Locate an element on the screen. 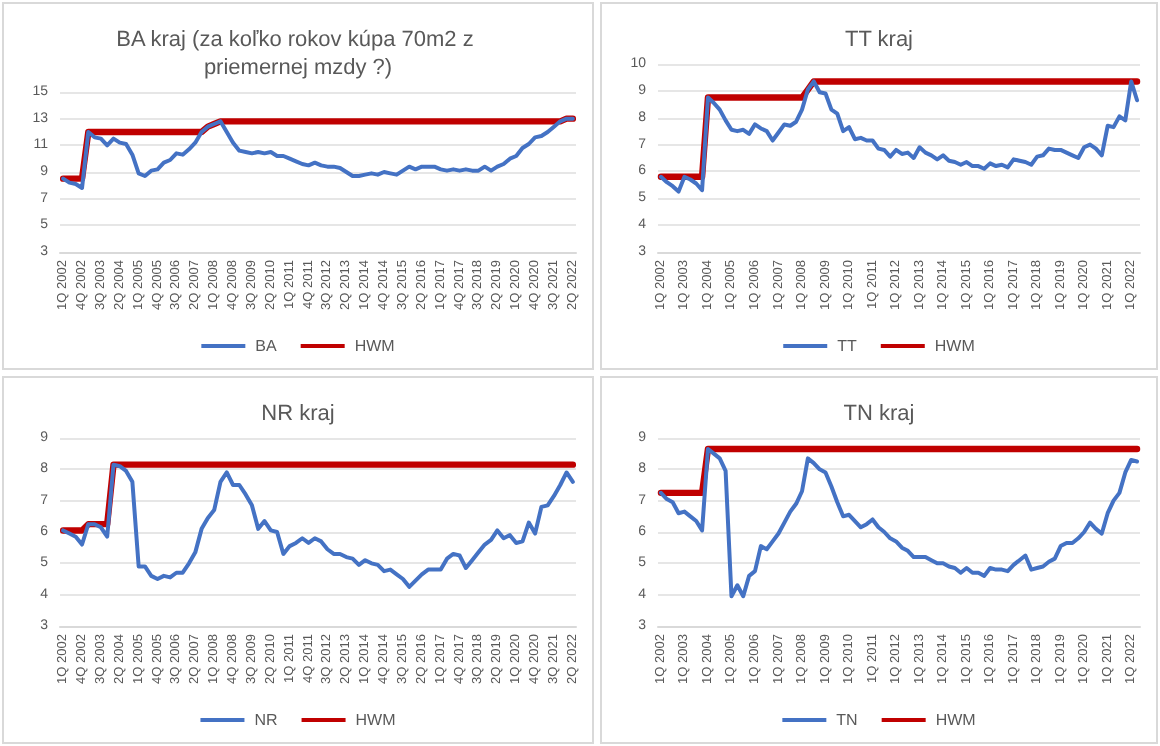  chart-title: NR kraj is located at coordinates (298, 414).